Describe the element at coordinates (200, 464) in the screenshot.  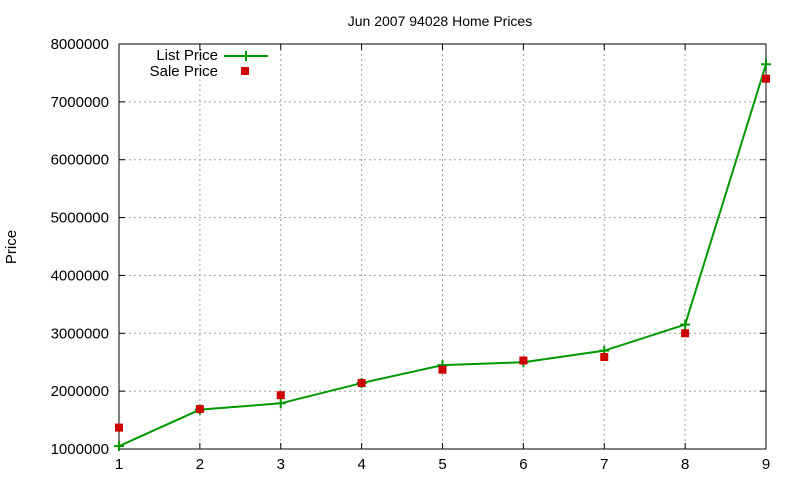
I see `x-tick-label-2: 2` at that location.